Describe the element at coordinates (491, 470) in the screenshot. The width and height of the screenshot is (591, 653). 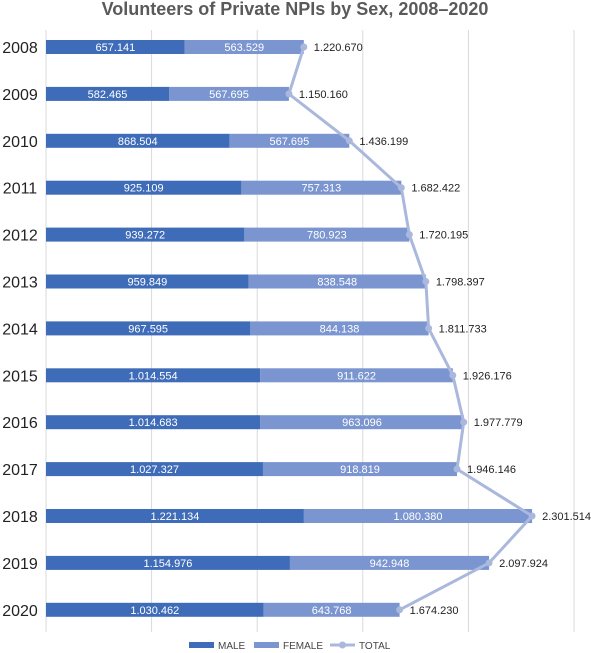
I see `total-value-label: 1.946.146` at that location.